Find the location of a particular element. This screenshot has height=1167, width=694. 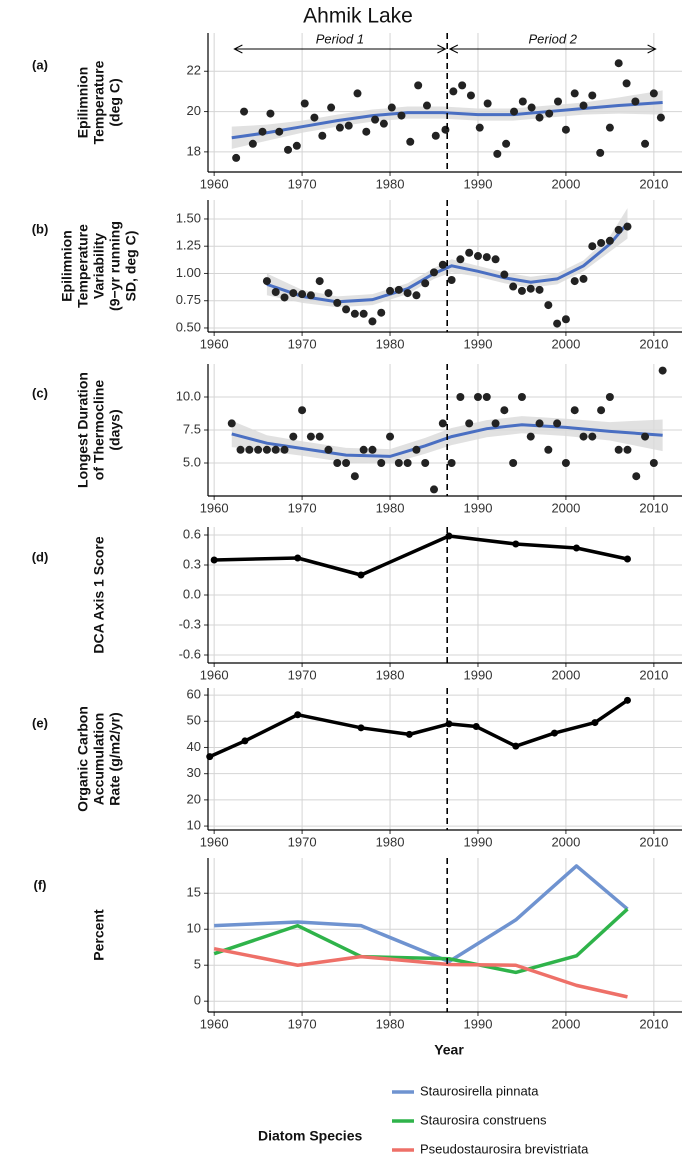

period-label: Period 2 is located at coordinates (553, 38).